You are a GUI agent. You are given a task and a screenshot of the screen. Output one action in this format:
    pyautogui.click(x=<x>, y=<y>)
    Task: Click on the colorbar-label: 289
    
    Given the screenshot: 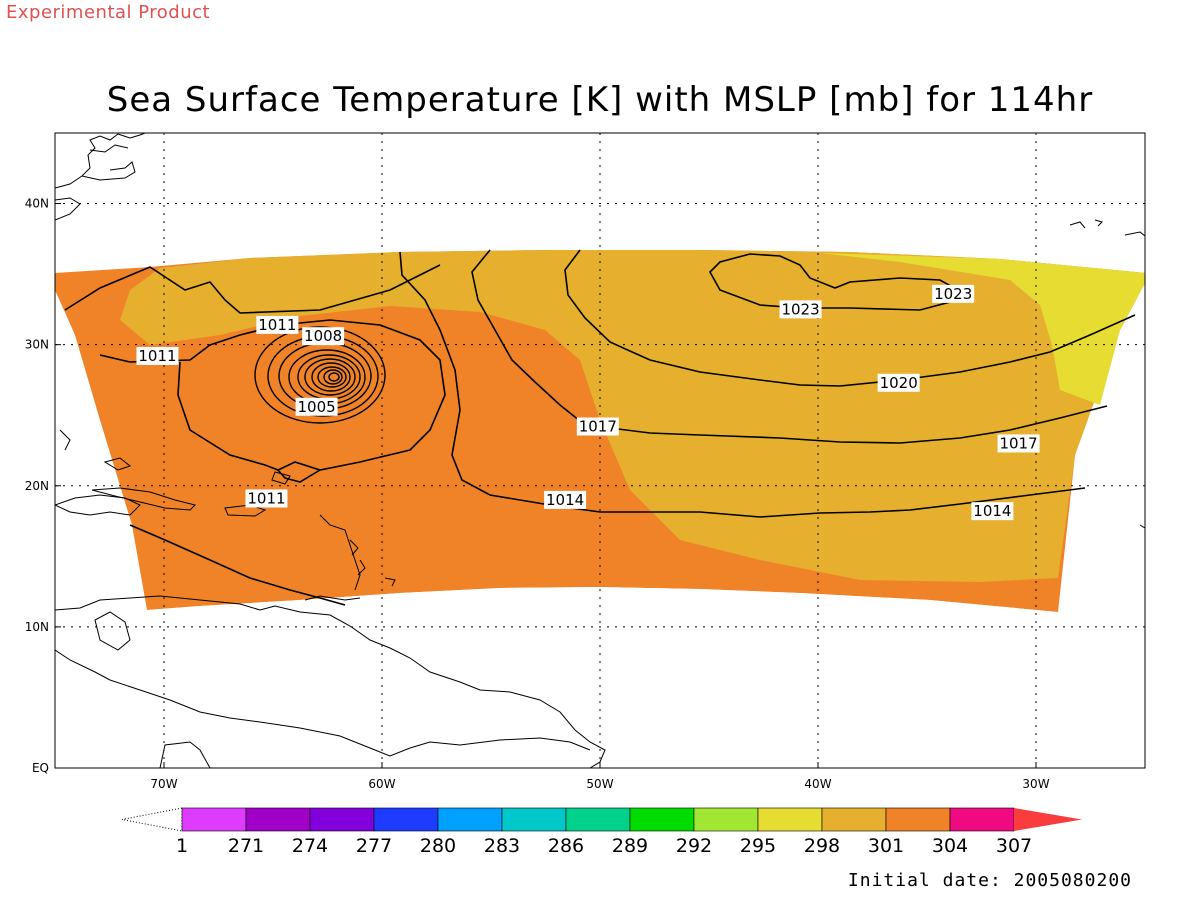 What is the action you would take?
    pyautogui.click(x=630, y=846)
    